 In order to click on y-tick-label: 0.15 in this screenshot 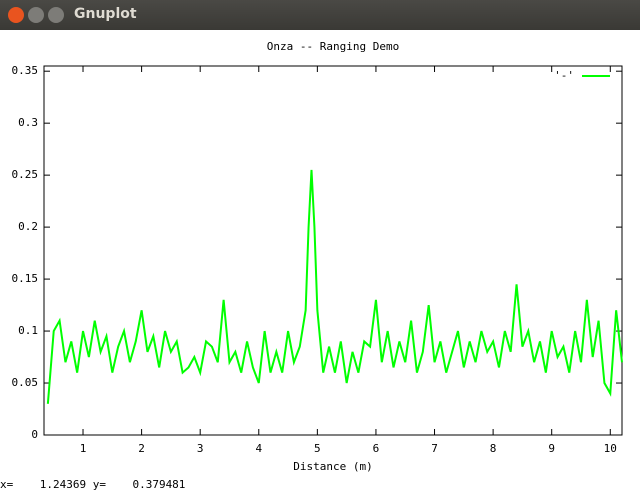, I will do `click(25, 278)`.